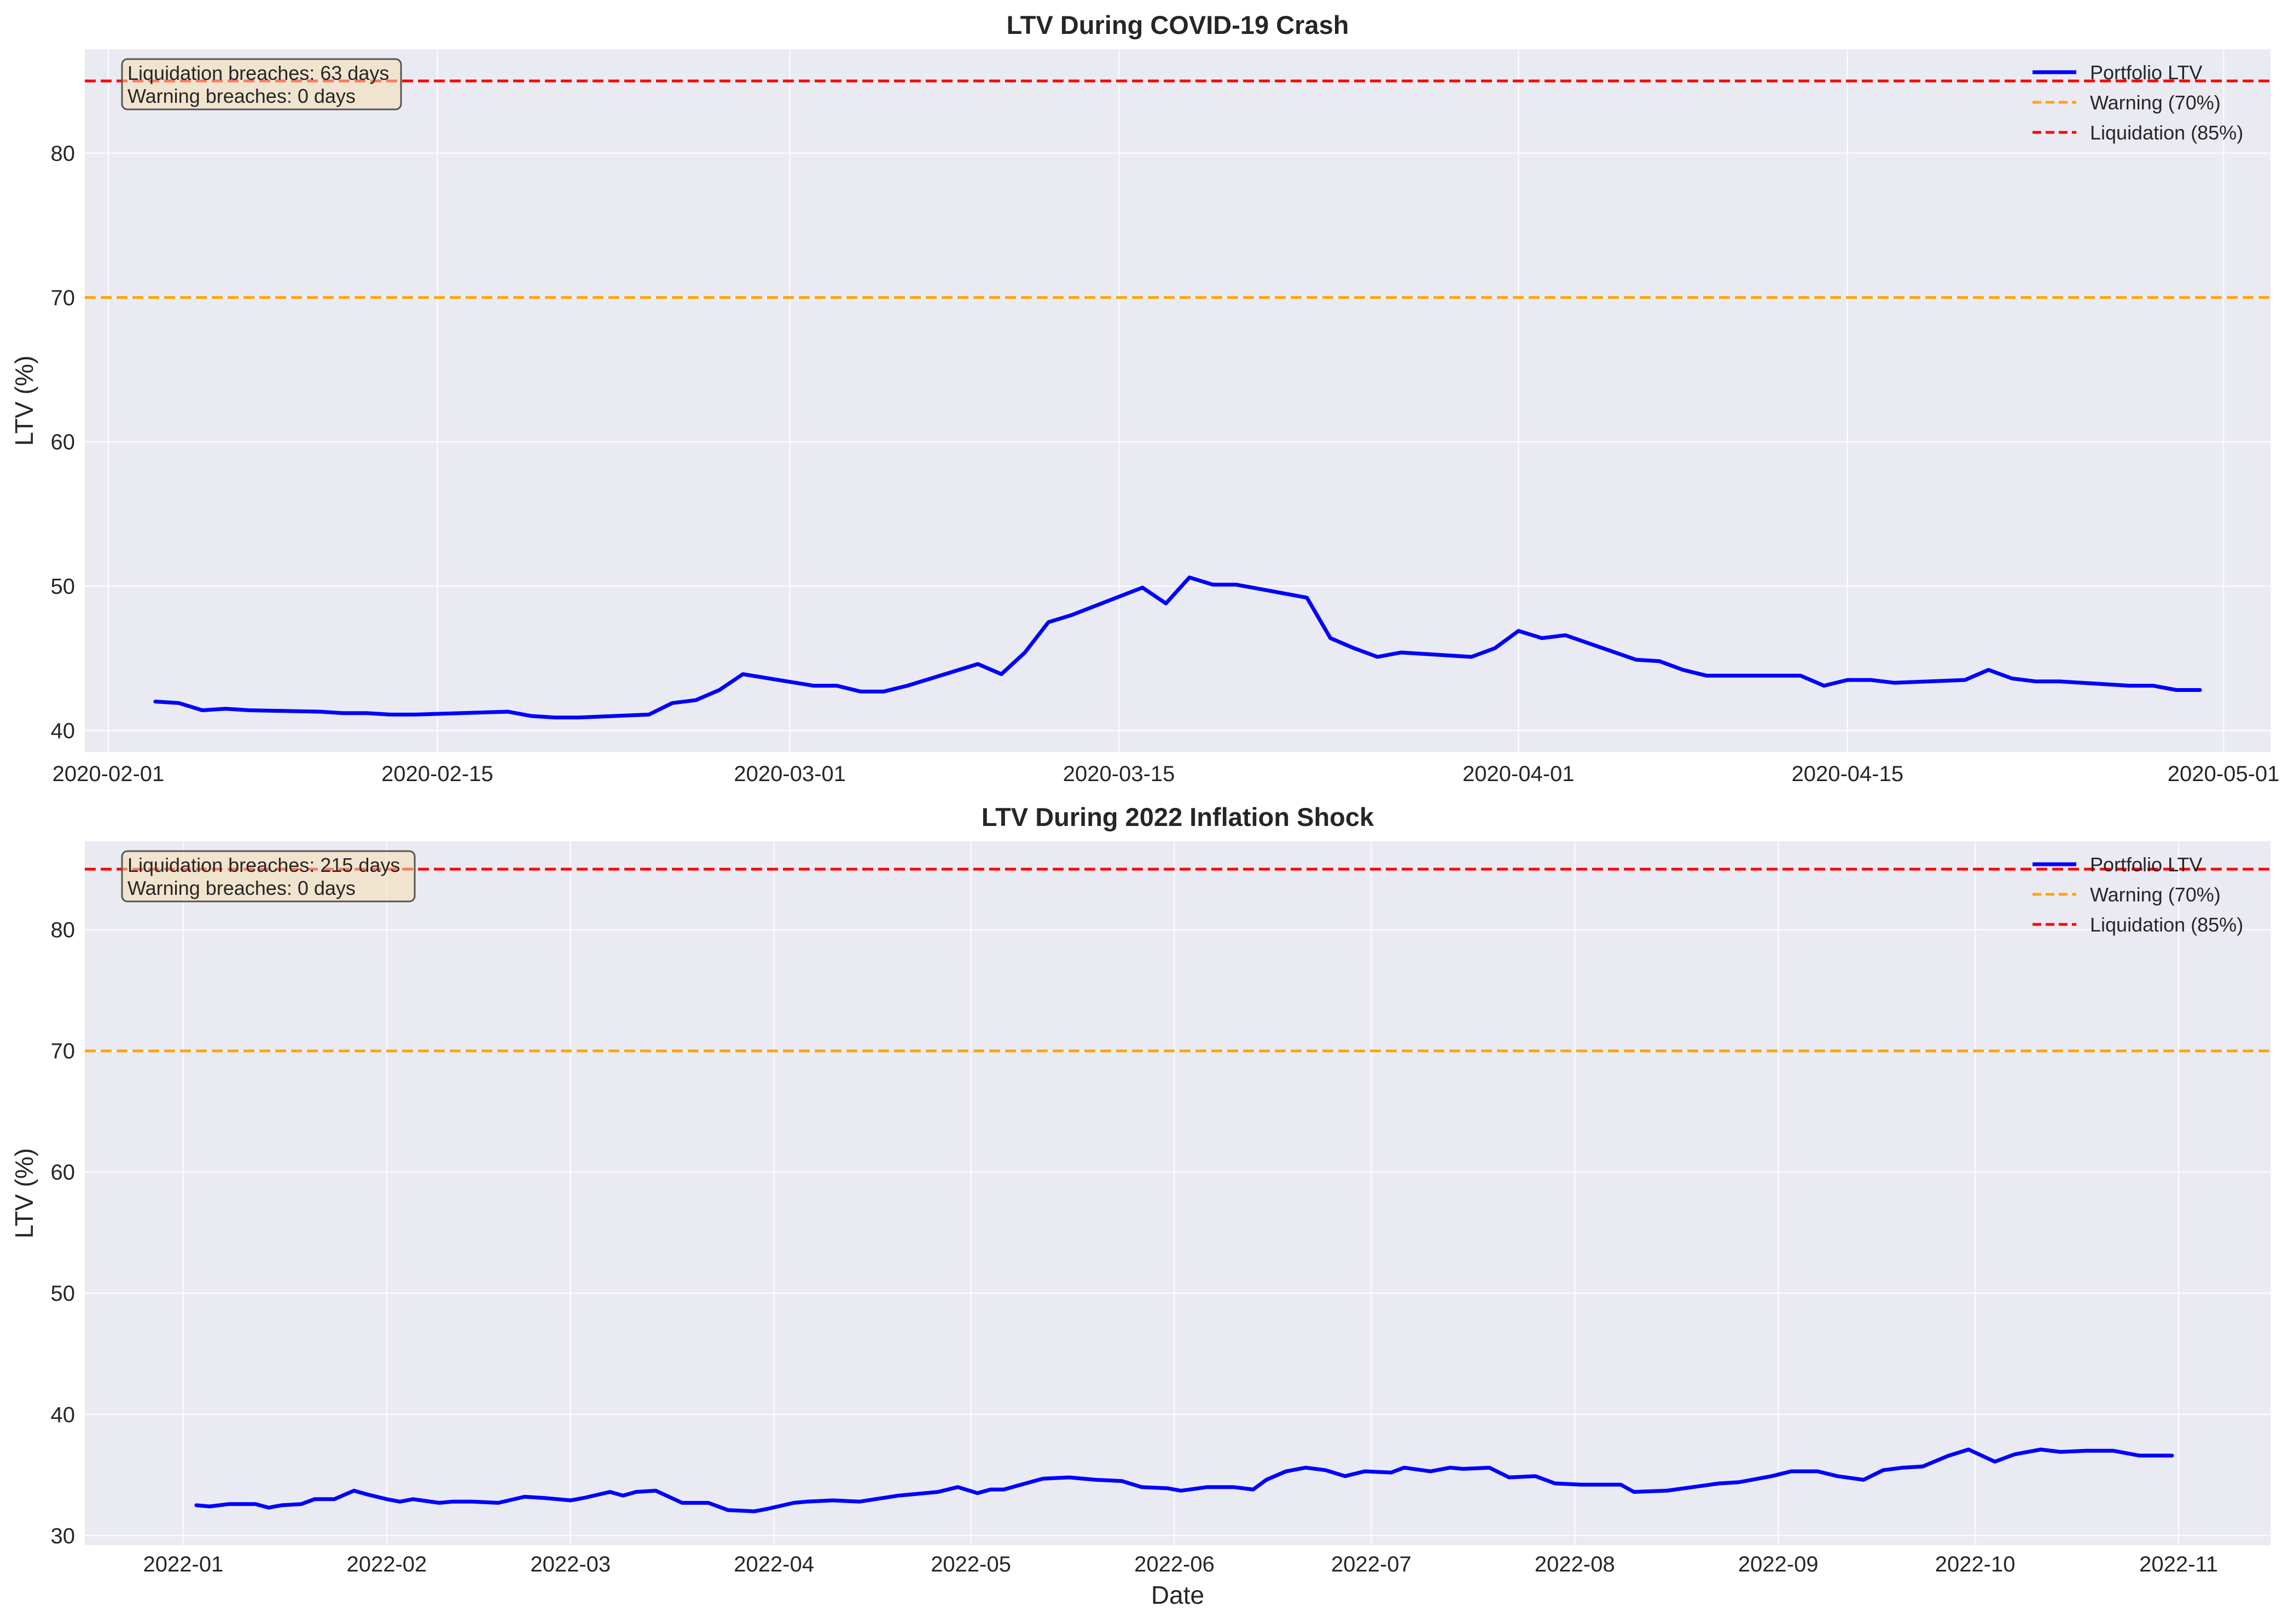 This screenshot has width=2282, height=1624. What do you see at coordinates (971, 1564) in the screenshot?
I see `x-tick-label: 2022-05` at bounding box center [971, 1564].